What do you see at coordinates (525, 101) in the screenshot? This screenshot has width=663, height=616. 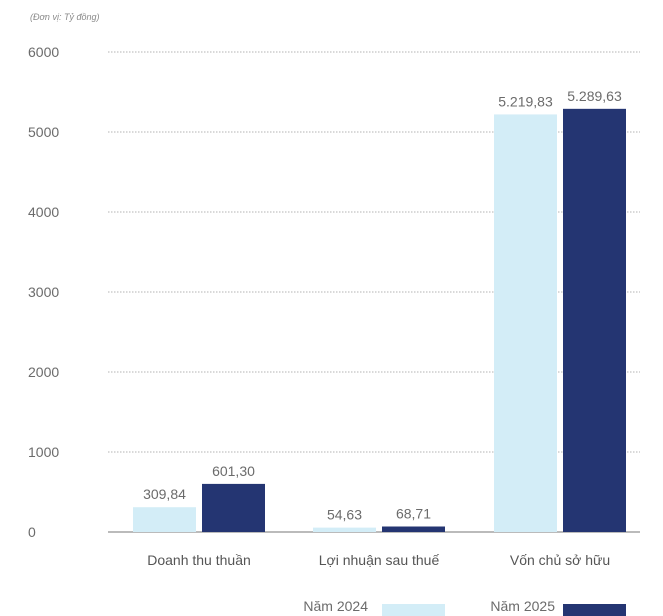 I see `data-label: 5.219,83` at bounding box center [525, 101].